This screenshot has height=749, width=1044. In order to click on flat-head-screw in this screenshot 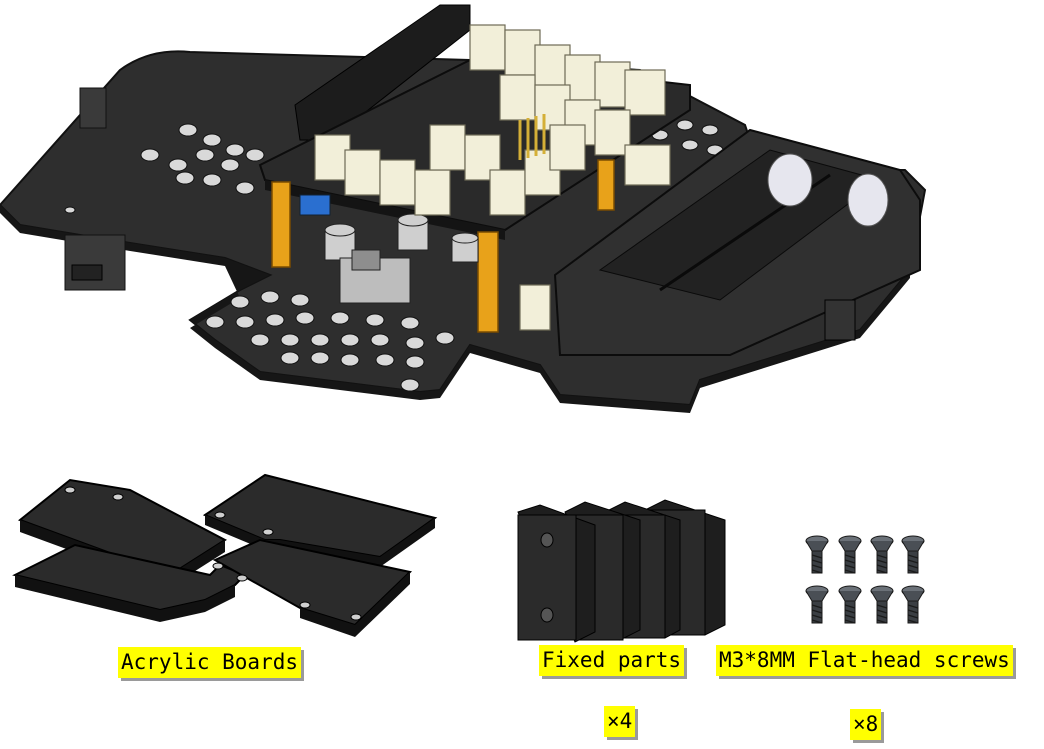, I will do `click(865, 579)`.